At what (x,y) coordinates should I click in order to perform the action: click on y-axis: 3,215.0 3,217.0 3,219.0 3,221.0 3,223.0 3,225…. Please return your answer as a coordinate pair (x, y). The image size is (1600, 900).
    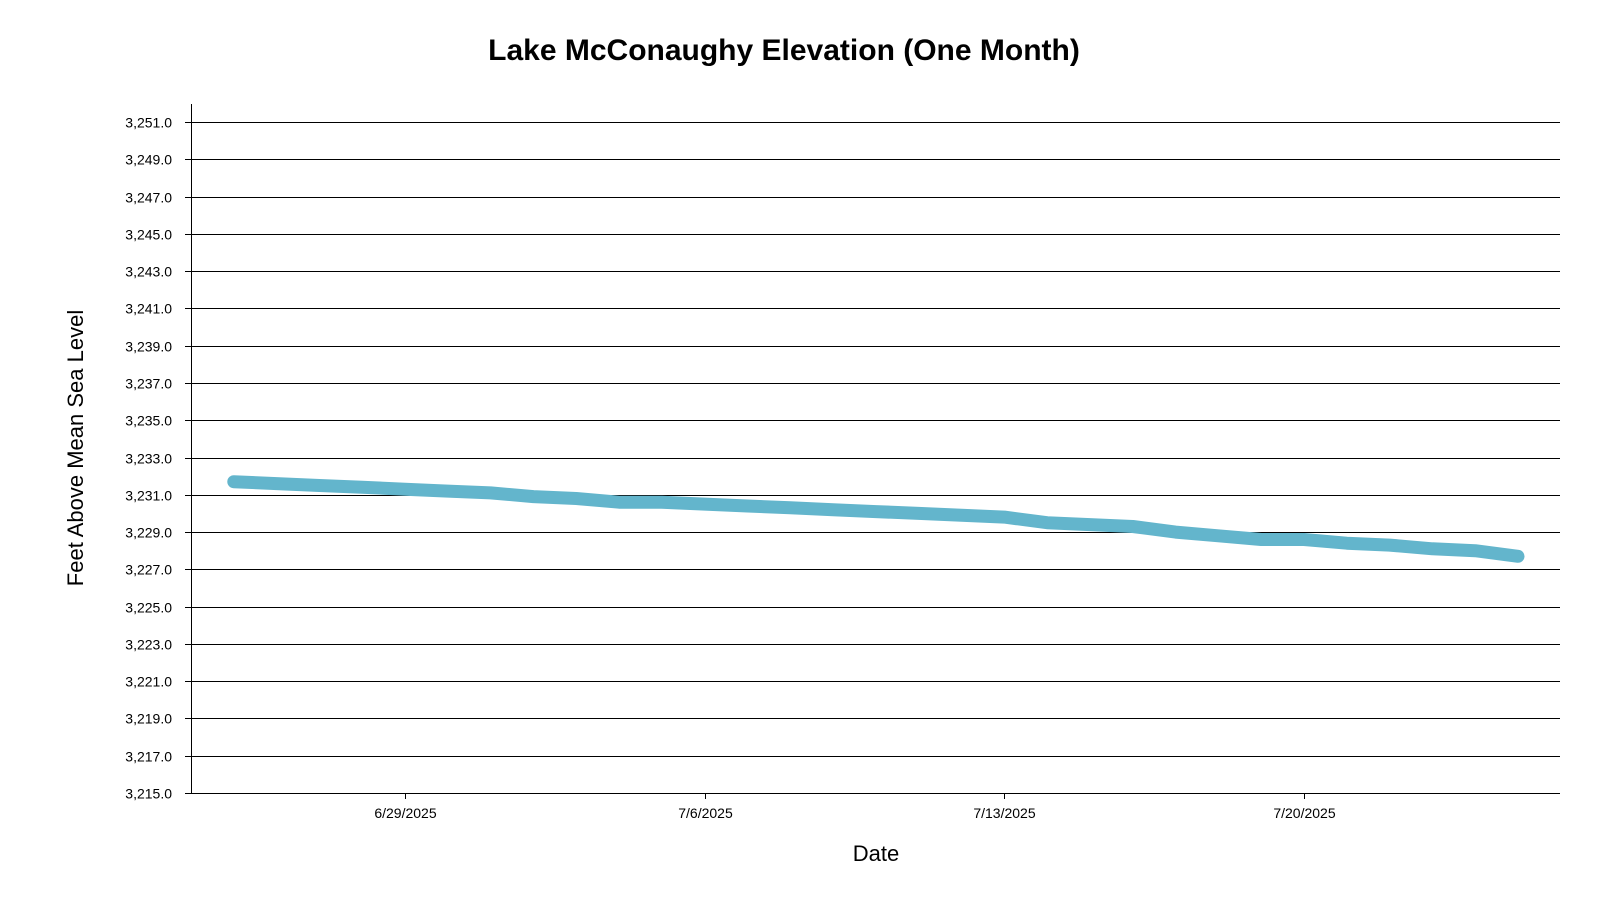
    Looking at the image, I should click on (158, 453).